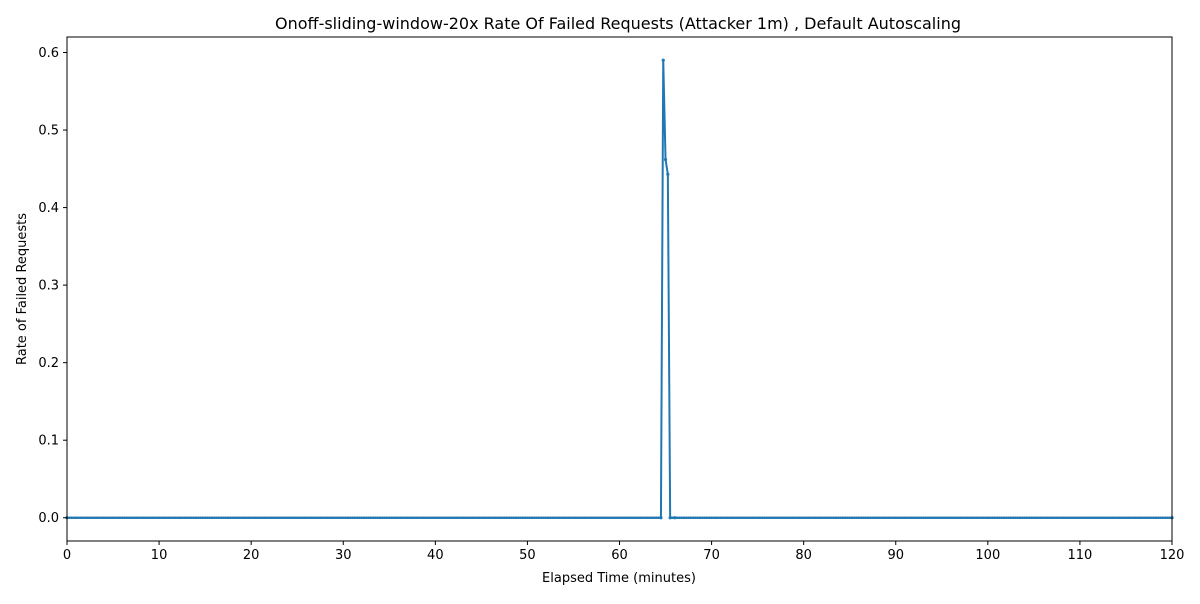 The height and width of the screenshot is (604, 1200). What do you see at coordinates (803, 555) in the screenshot?
I see `x-tick-label: 80` at bounding box center [803, 555].